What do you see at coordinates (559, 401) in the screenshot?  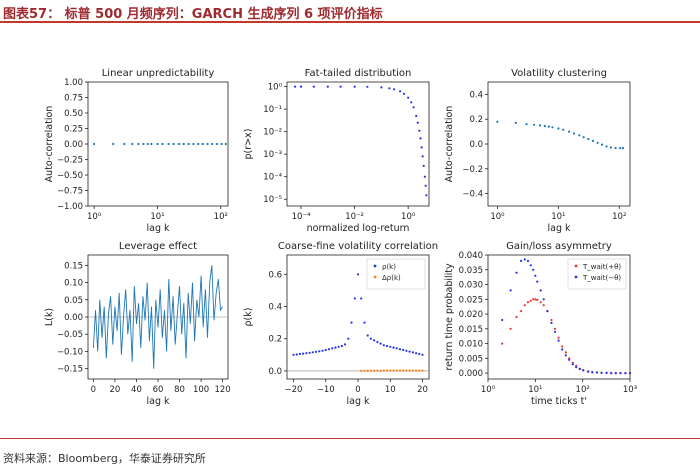 I see `chart6-x-axis-label: time ticks t'` at bounding box center [559, 401].